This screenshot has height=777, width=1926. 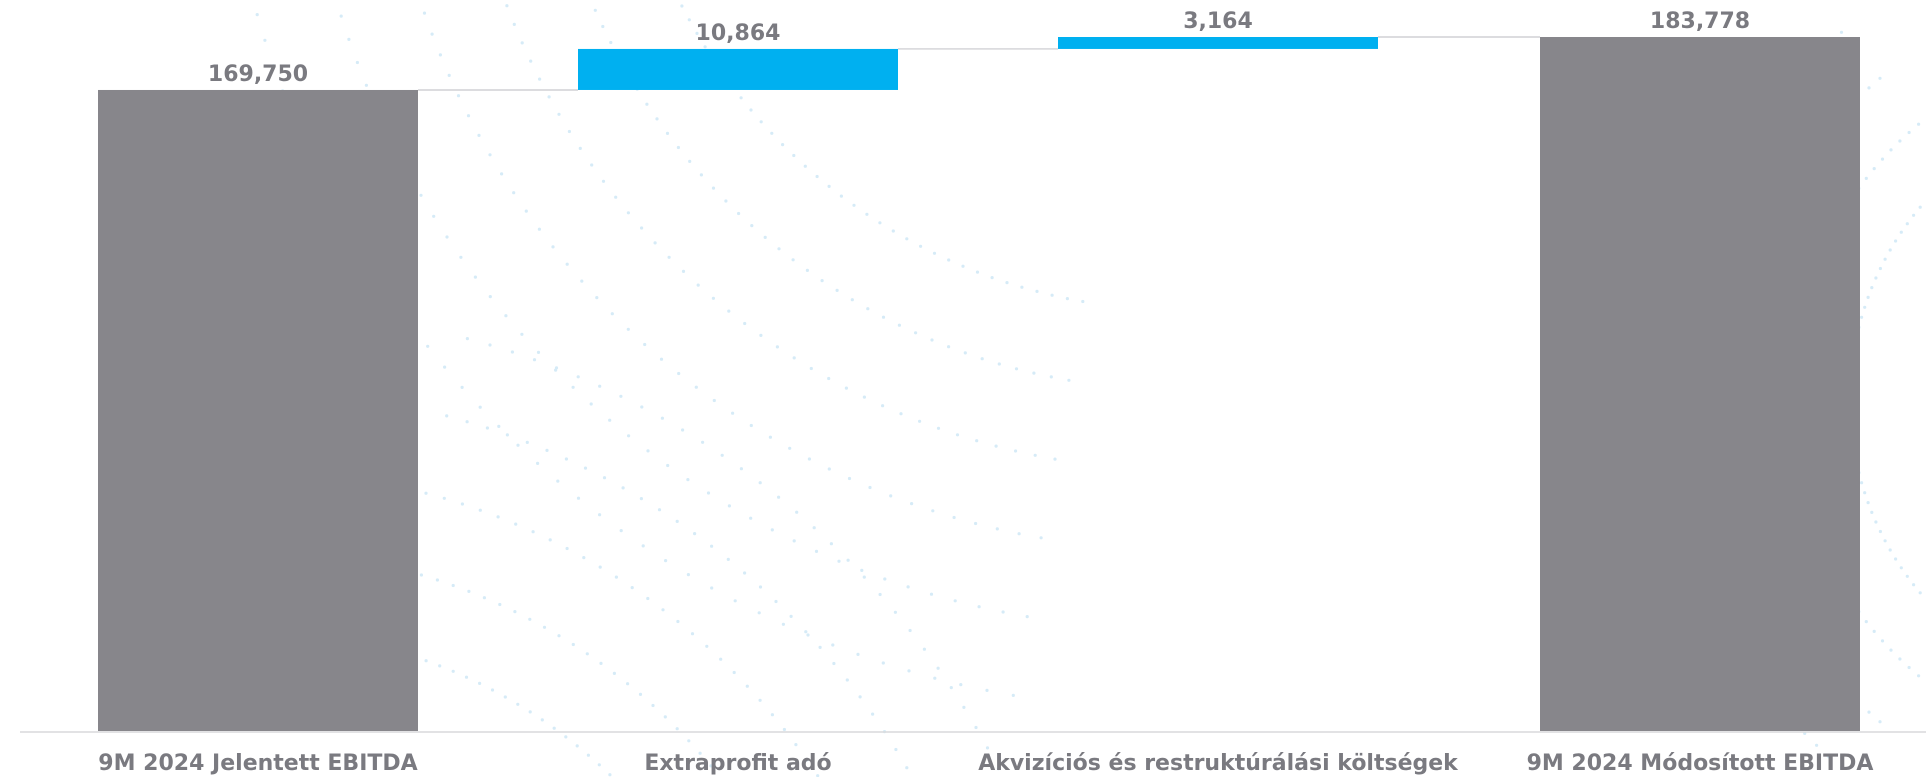 I want to click on category-label: Extraprofit adó, so click(x=737, y=763).